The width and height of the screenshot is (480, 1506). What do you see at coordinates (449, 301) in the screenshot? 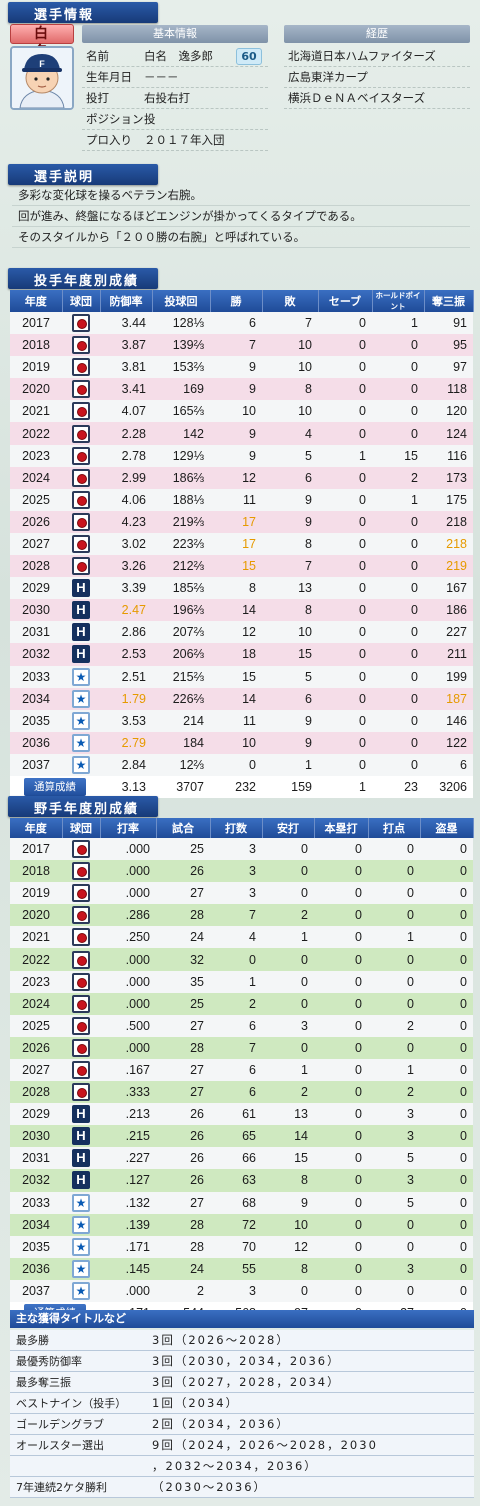
I see `pitching-col-header: 奪三振` at bounding box center [449, 301].